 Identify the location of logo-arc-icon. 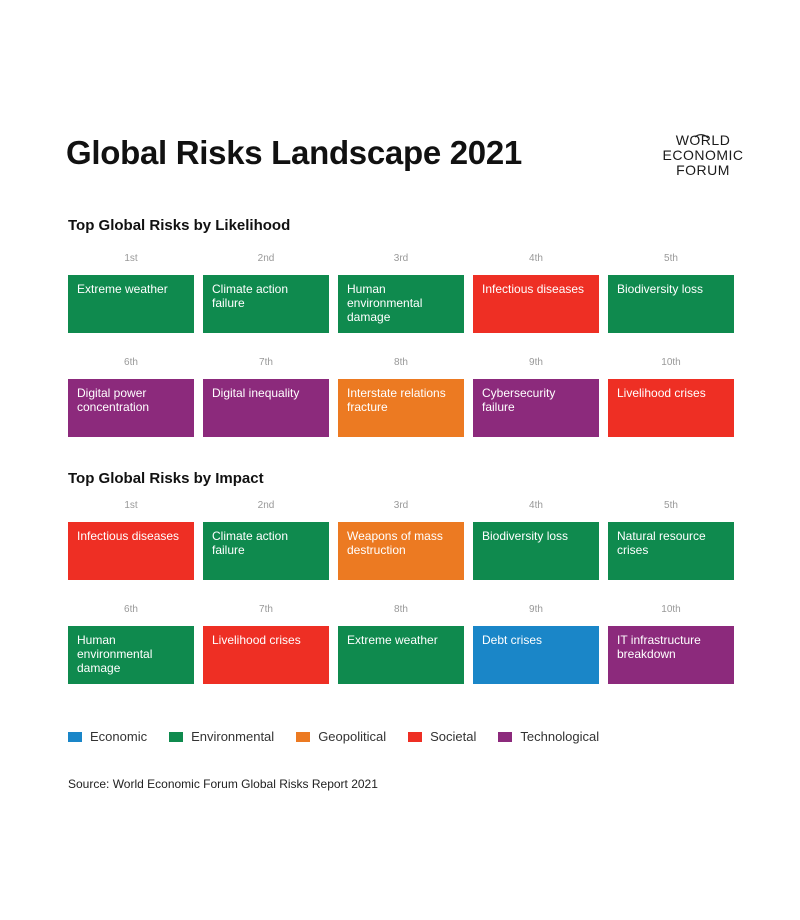
(701, 136).